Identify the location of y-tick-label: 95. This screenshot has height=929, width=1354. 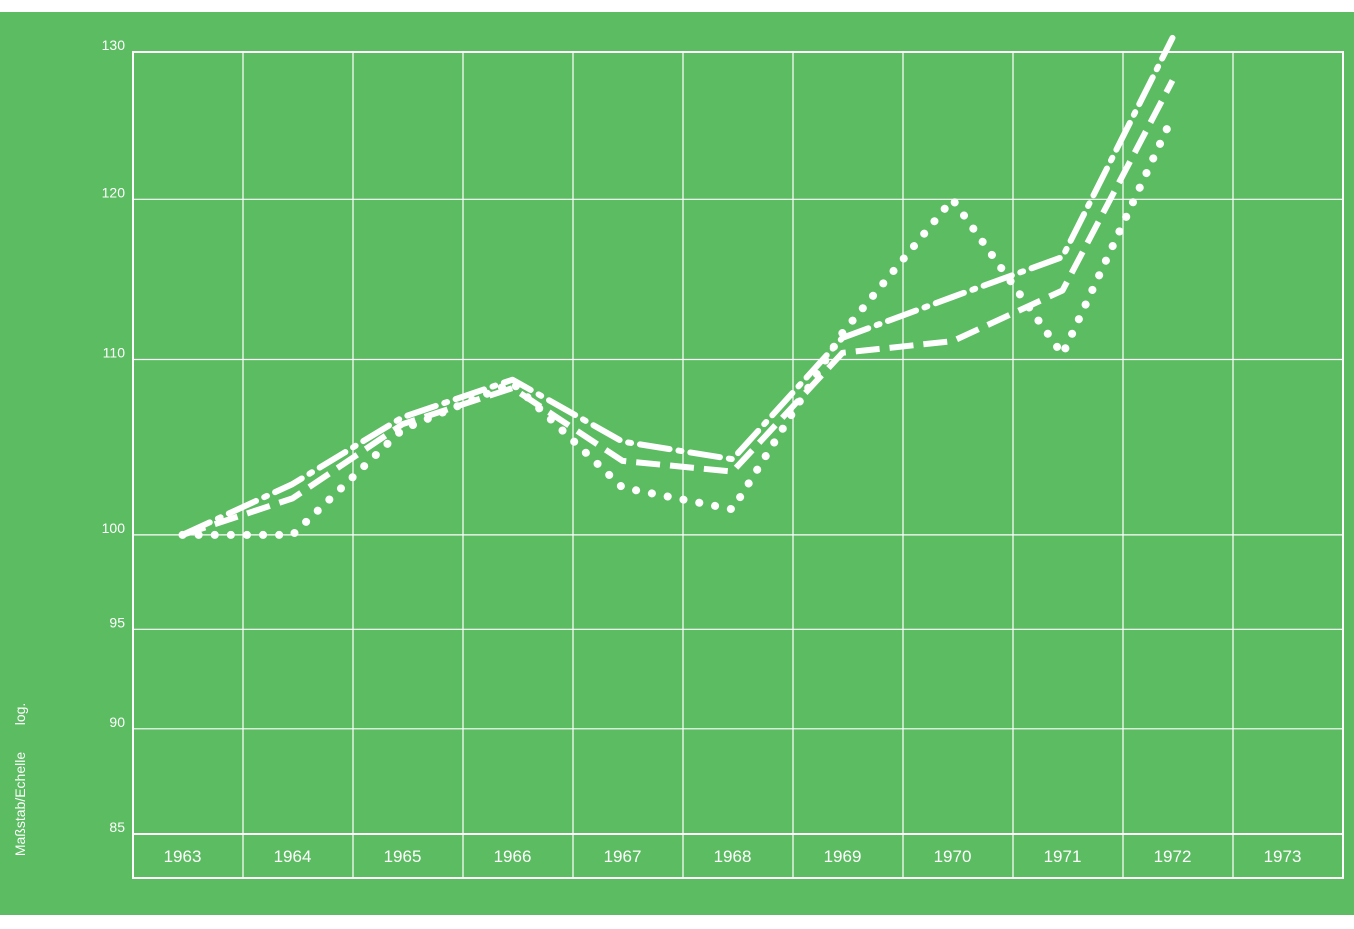
(117, 622).